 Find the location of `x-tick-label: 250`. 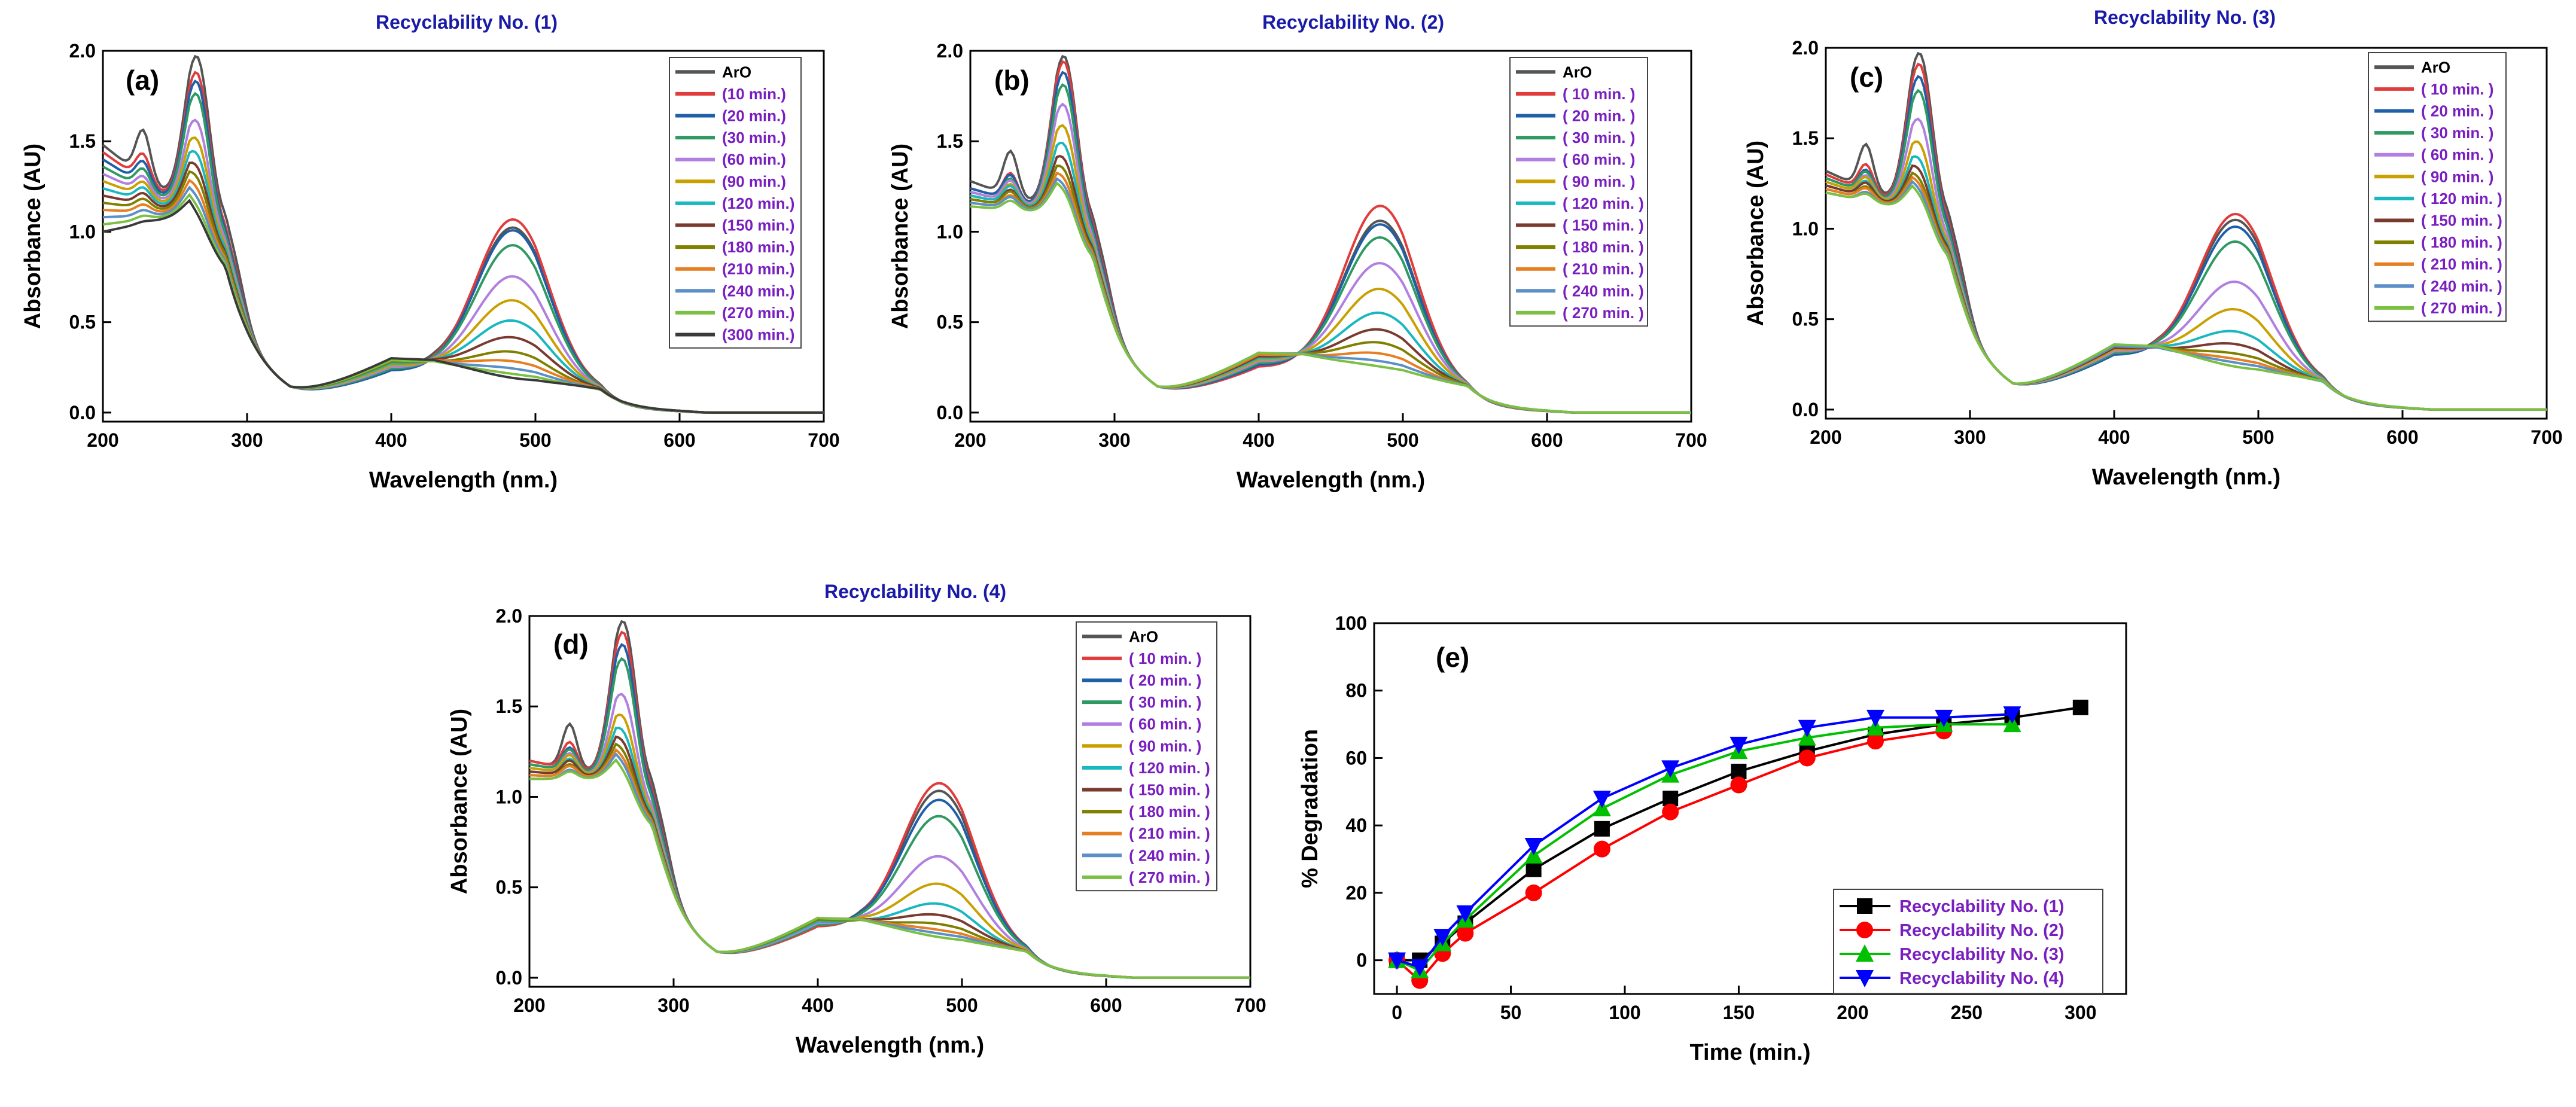

x-tick-label: 250 is located at coordinates (1967, 1012).